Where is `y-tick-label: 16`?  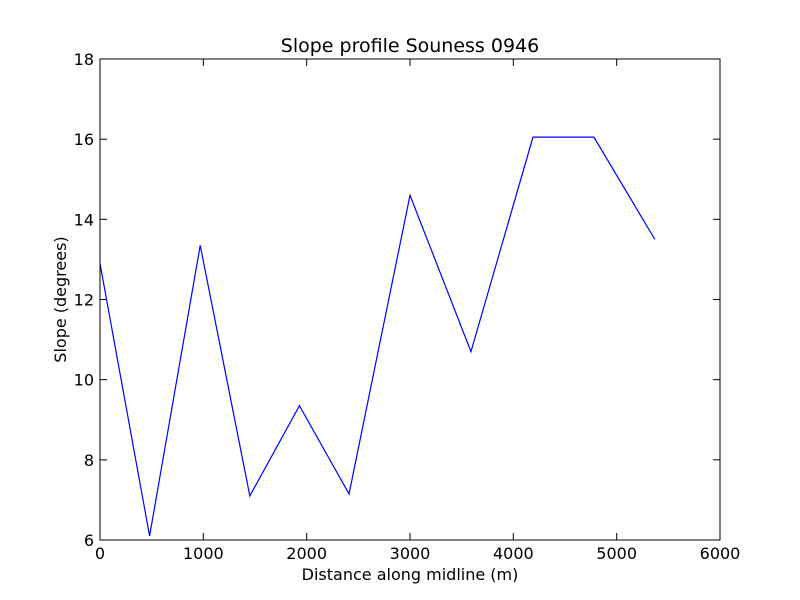 y-tick-label: 16 is located at coordinates (84, 139).